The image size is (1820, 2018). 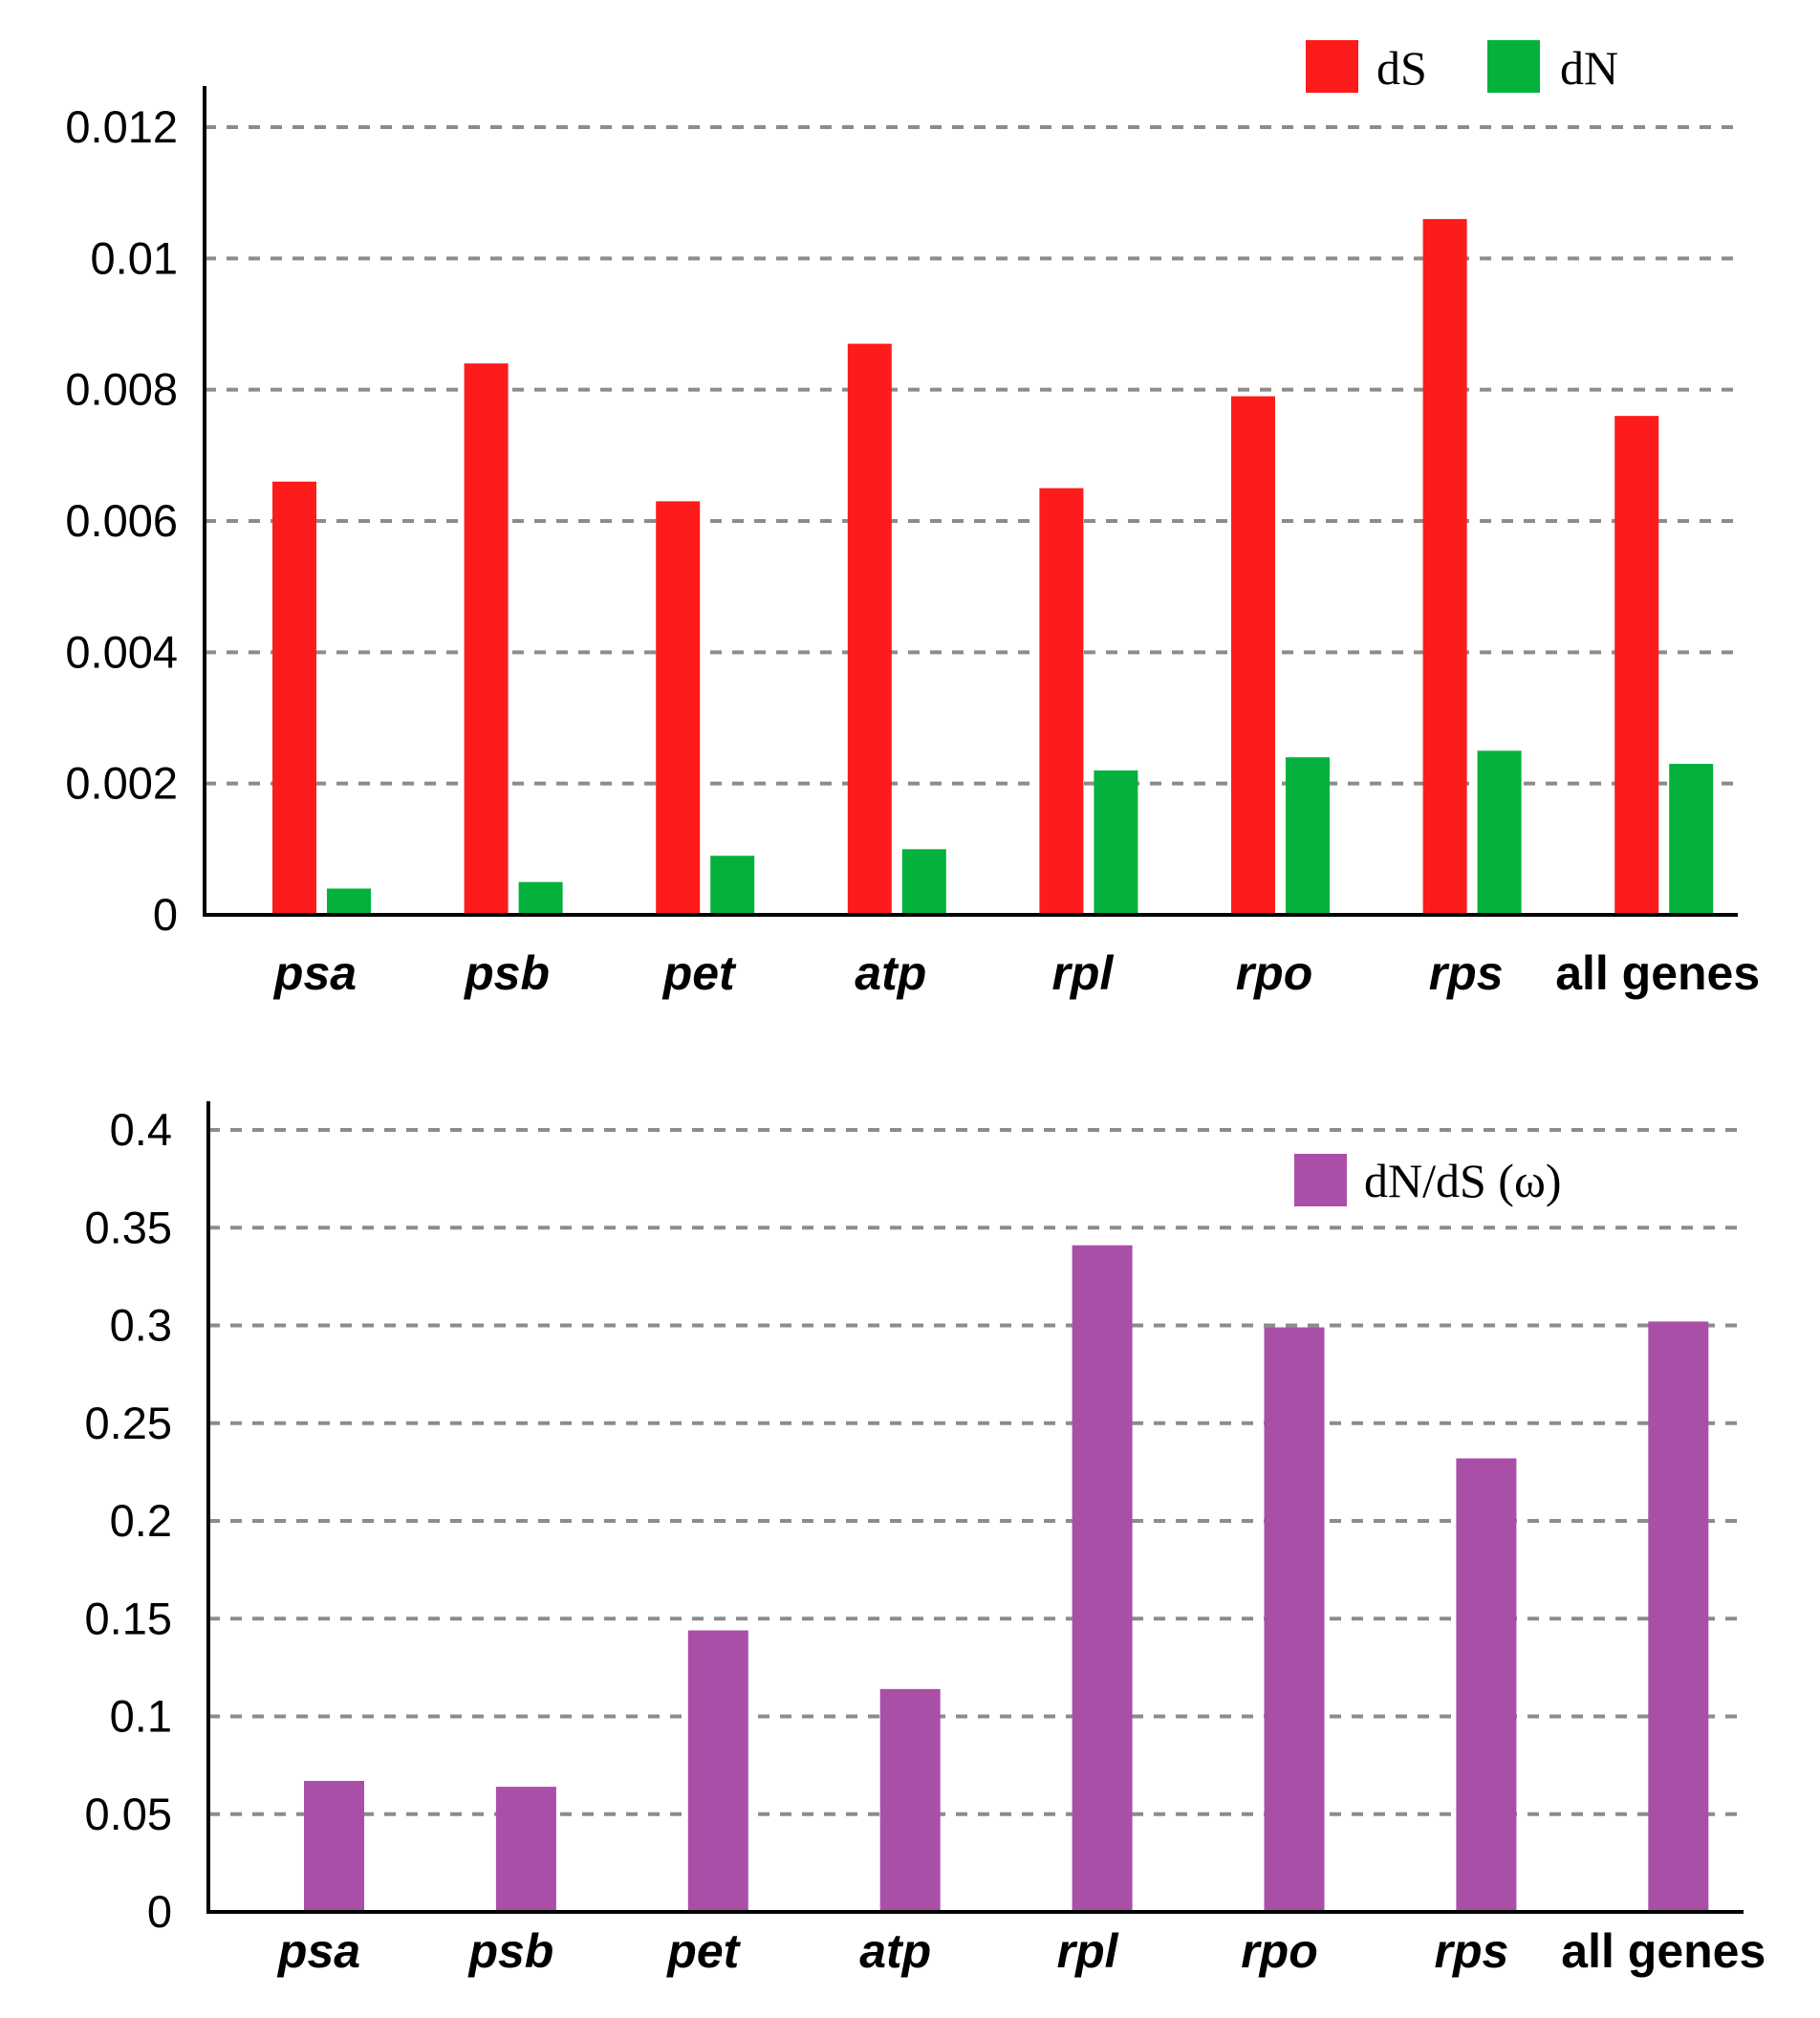 I want to click on y-tick-label: 0.01, so click(x=135, y=257).